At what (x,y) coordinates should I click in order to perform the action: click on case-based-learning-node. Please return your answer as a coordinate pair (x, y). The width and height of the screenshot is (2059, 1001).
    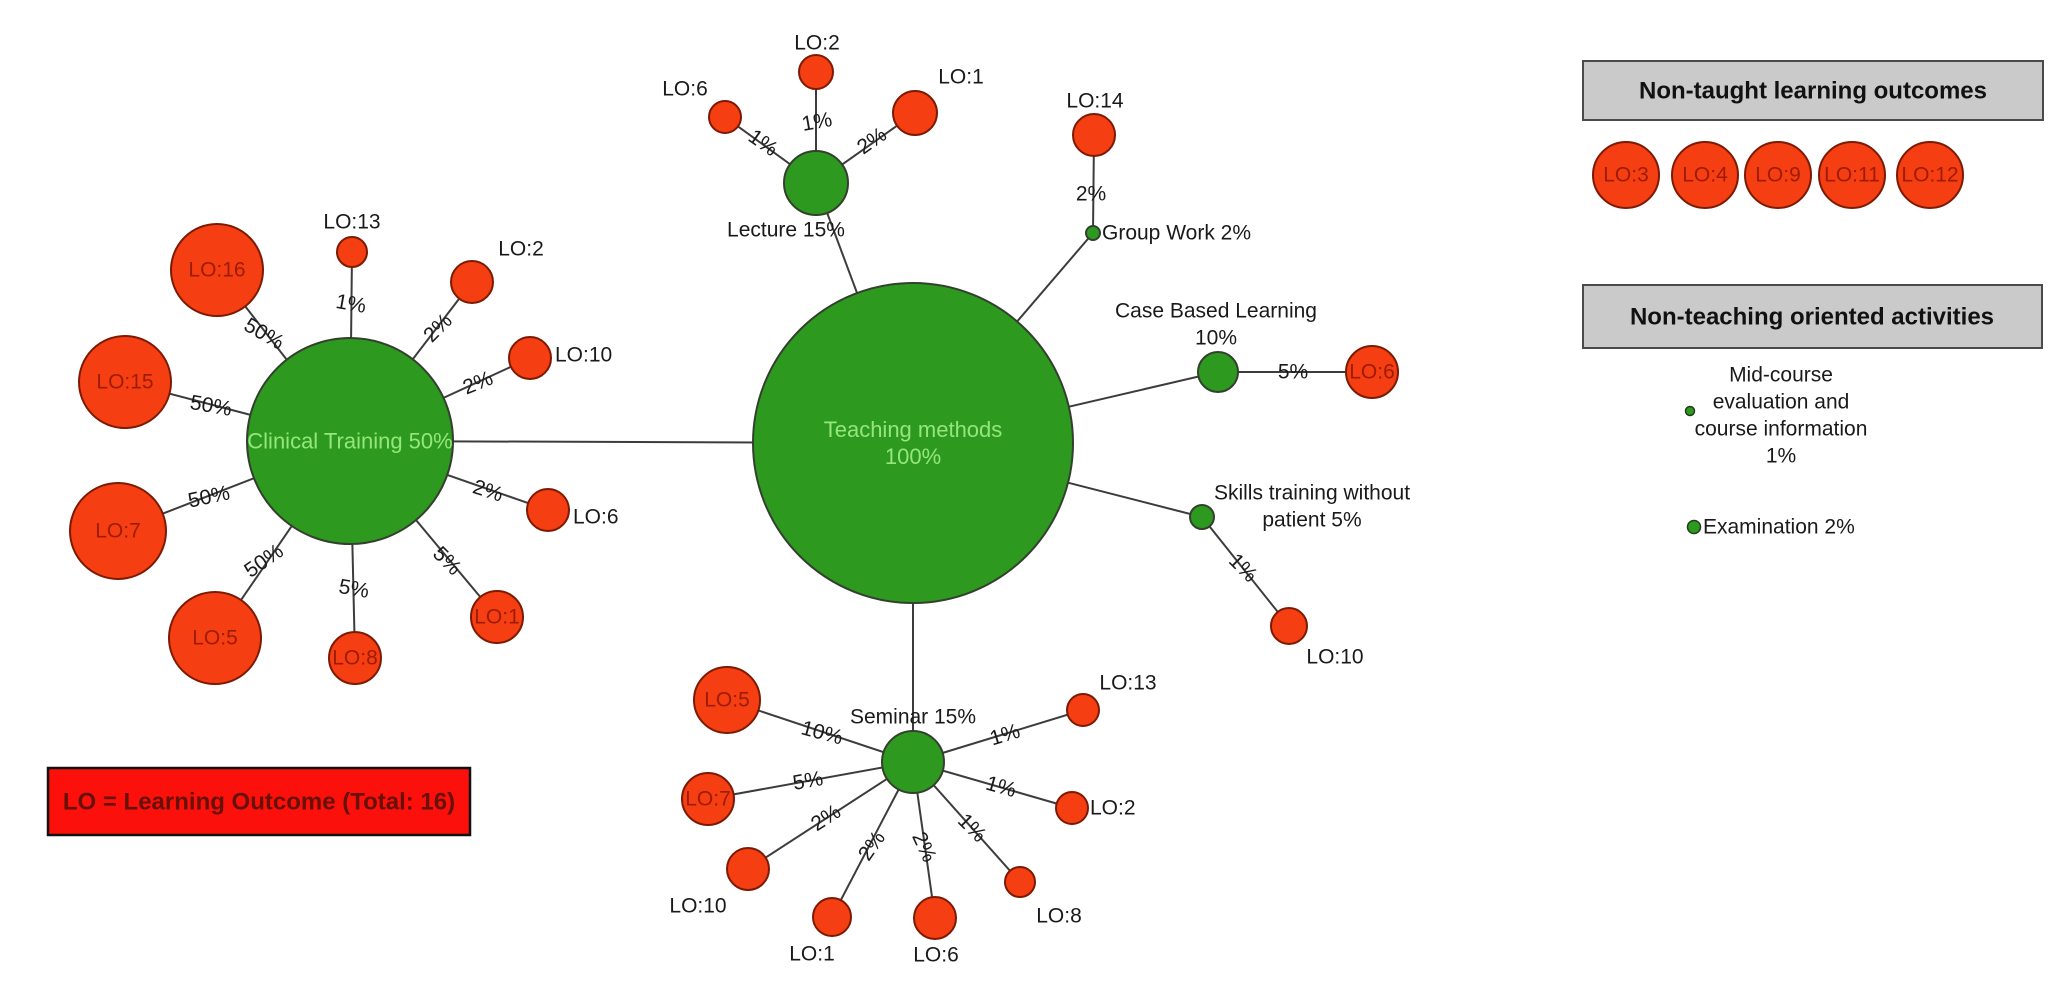
    Looking at the image, I should click on (1218, 372).